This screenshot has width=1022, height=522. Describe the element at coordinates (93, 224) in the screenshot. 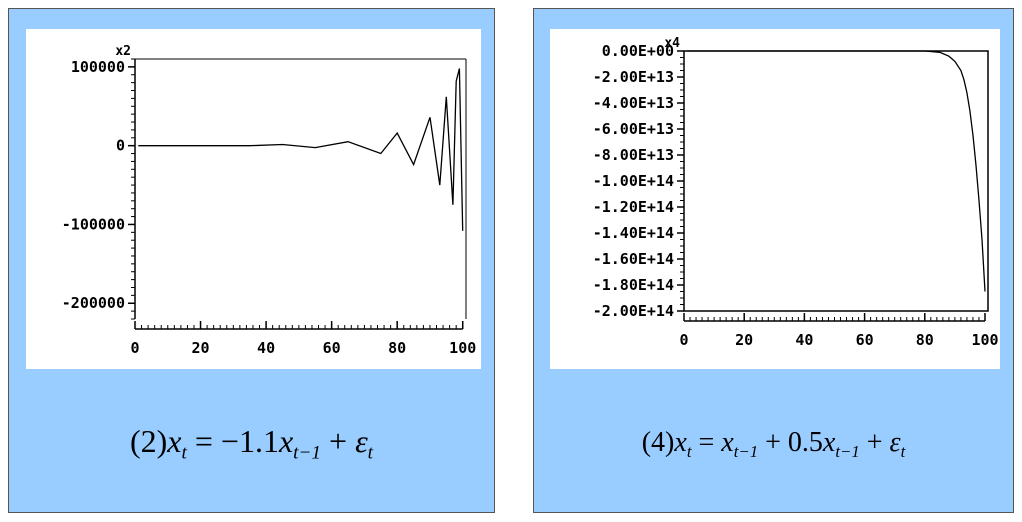

I see `y-tick-label: -100000` at that location.